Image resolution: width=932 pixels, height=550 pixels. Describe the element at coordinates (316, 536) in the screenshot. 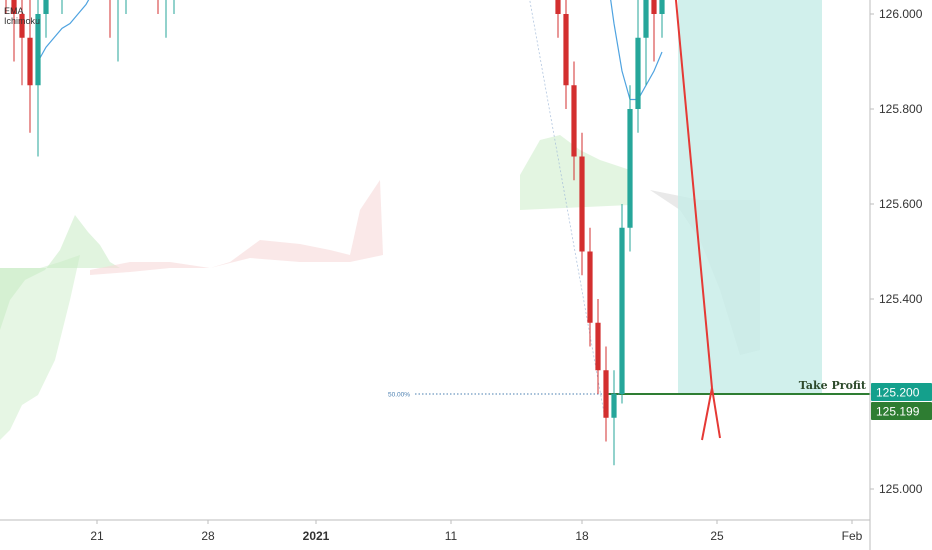

I see `x-tick-label: 2021` at that location.